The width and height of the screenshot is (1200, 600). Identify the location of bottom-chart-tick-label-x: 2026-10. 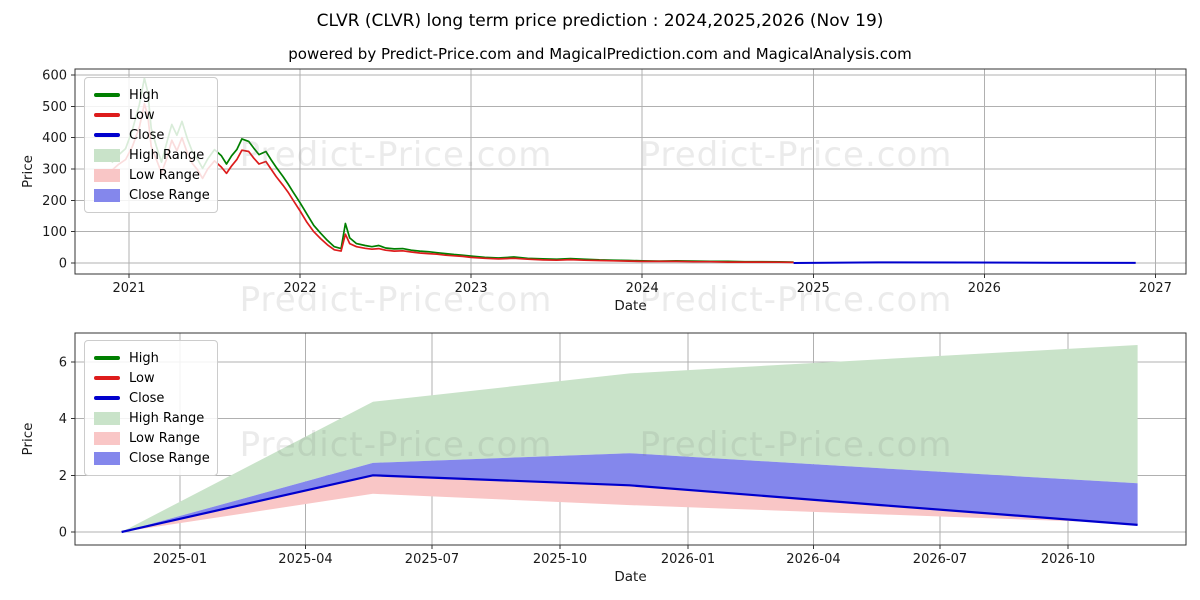
(1068, 559).